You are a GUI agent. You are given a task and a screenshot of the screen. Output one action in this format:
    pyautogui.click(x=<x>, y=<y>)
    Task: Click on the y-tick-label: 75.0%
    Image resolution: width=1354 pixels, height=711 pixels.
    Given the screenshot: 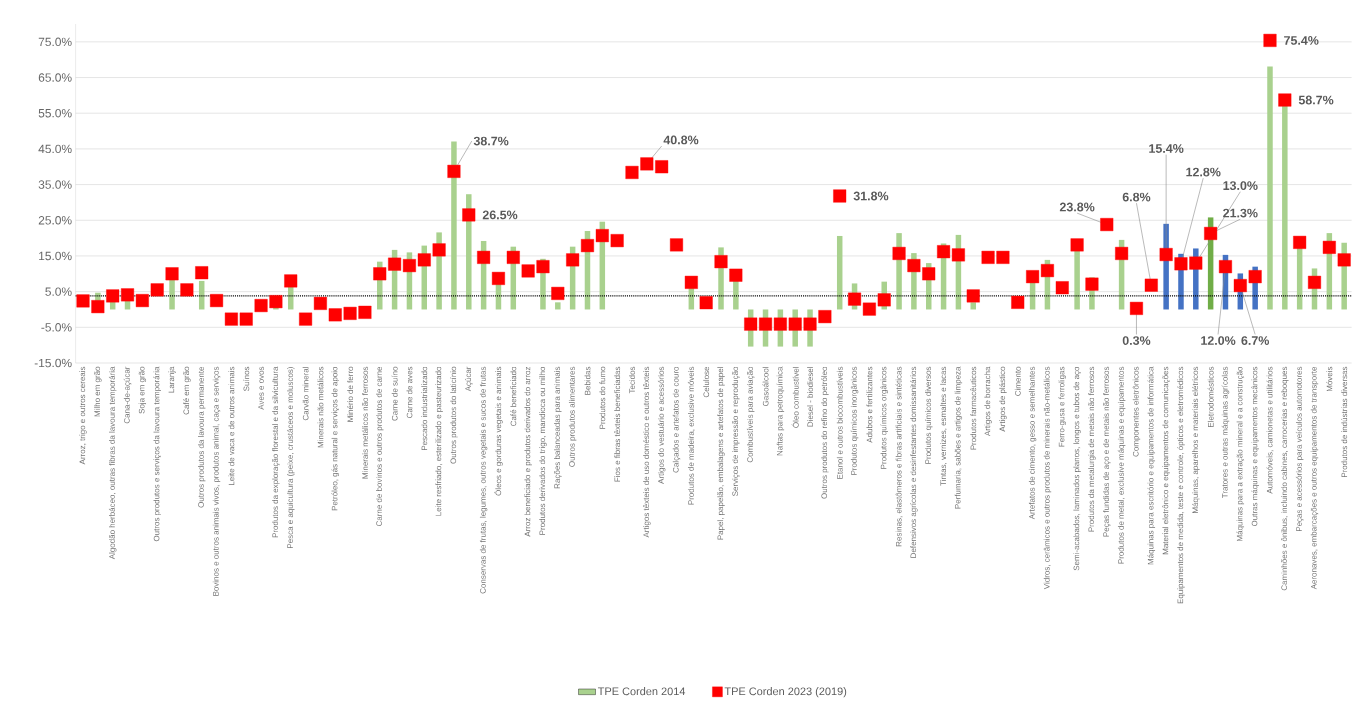 What is the action you would take?
    pyautogui.click(x=55, y=42)
    